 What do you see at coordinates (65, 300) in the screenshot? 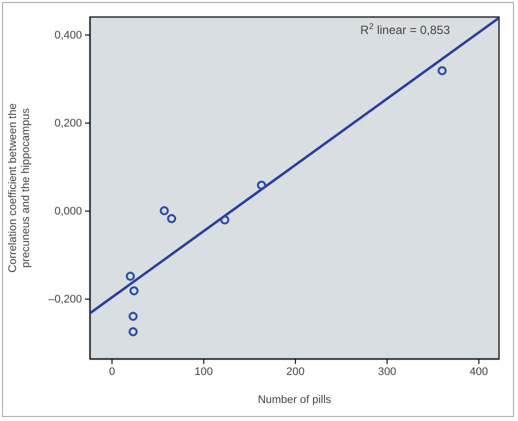
I see `y-tick-label: –0,200` at bounding box center [65, 300].